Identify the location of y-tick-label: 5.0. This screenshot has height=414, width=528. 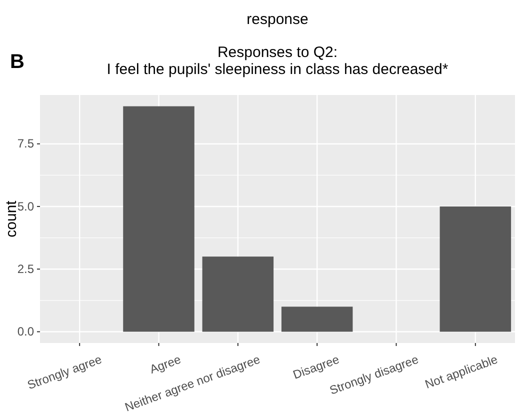
(25, 206).